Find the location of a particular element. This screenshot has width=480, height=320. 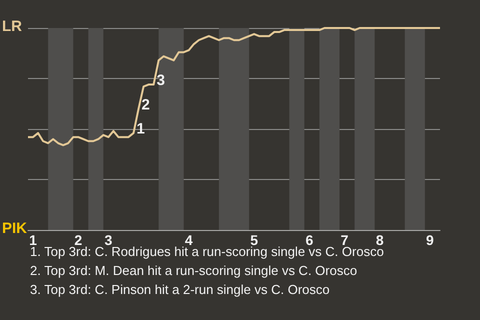

x-tick-label: 9 is located at coordinates (430, 240).